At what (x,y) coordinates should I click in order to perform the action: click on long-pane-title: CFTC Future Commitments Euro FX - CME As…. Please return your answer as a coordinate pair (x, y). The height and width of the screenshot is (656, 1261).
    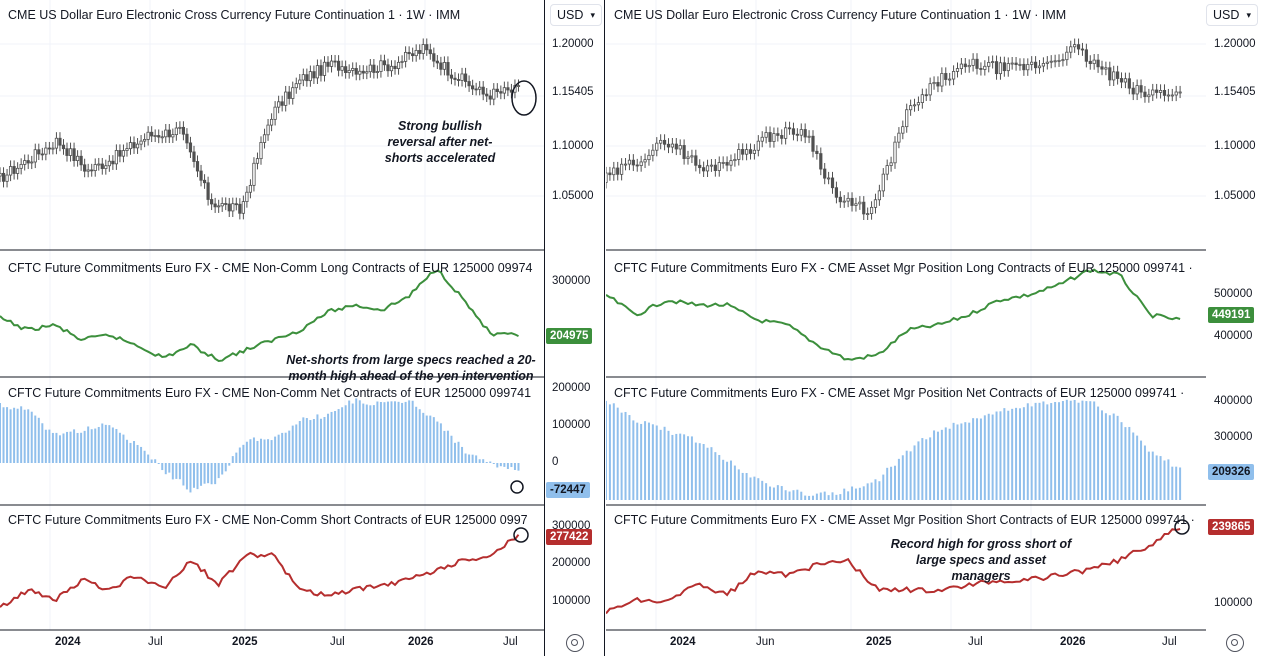
    Looking at the image, I should click on (903, 268).